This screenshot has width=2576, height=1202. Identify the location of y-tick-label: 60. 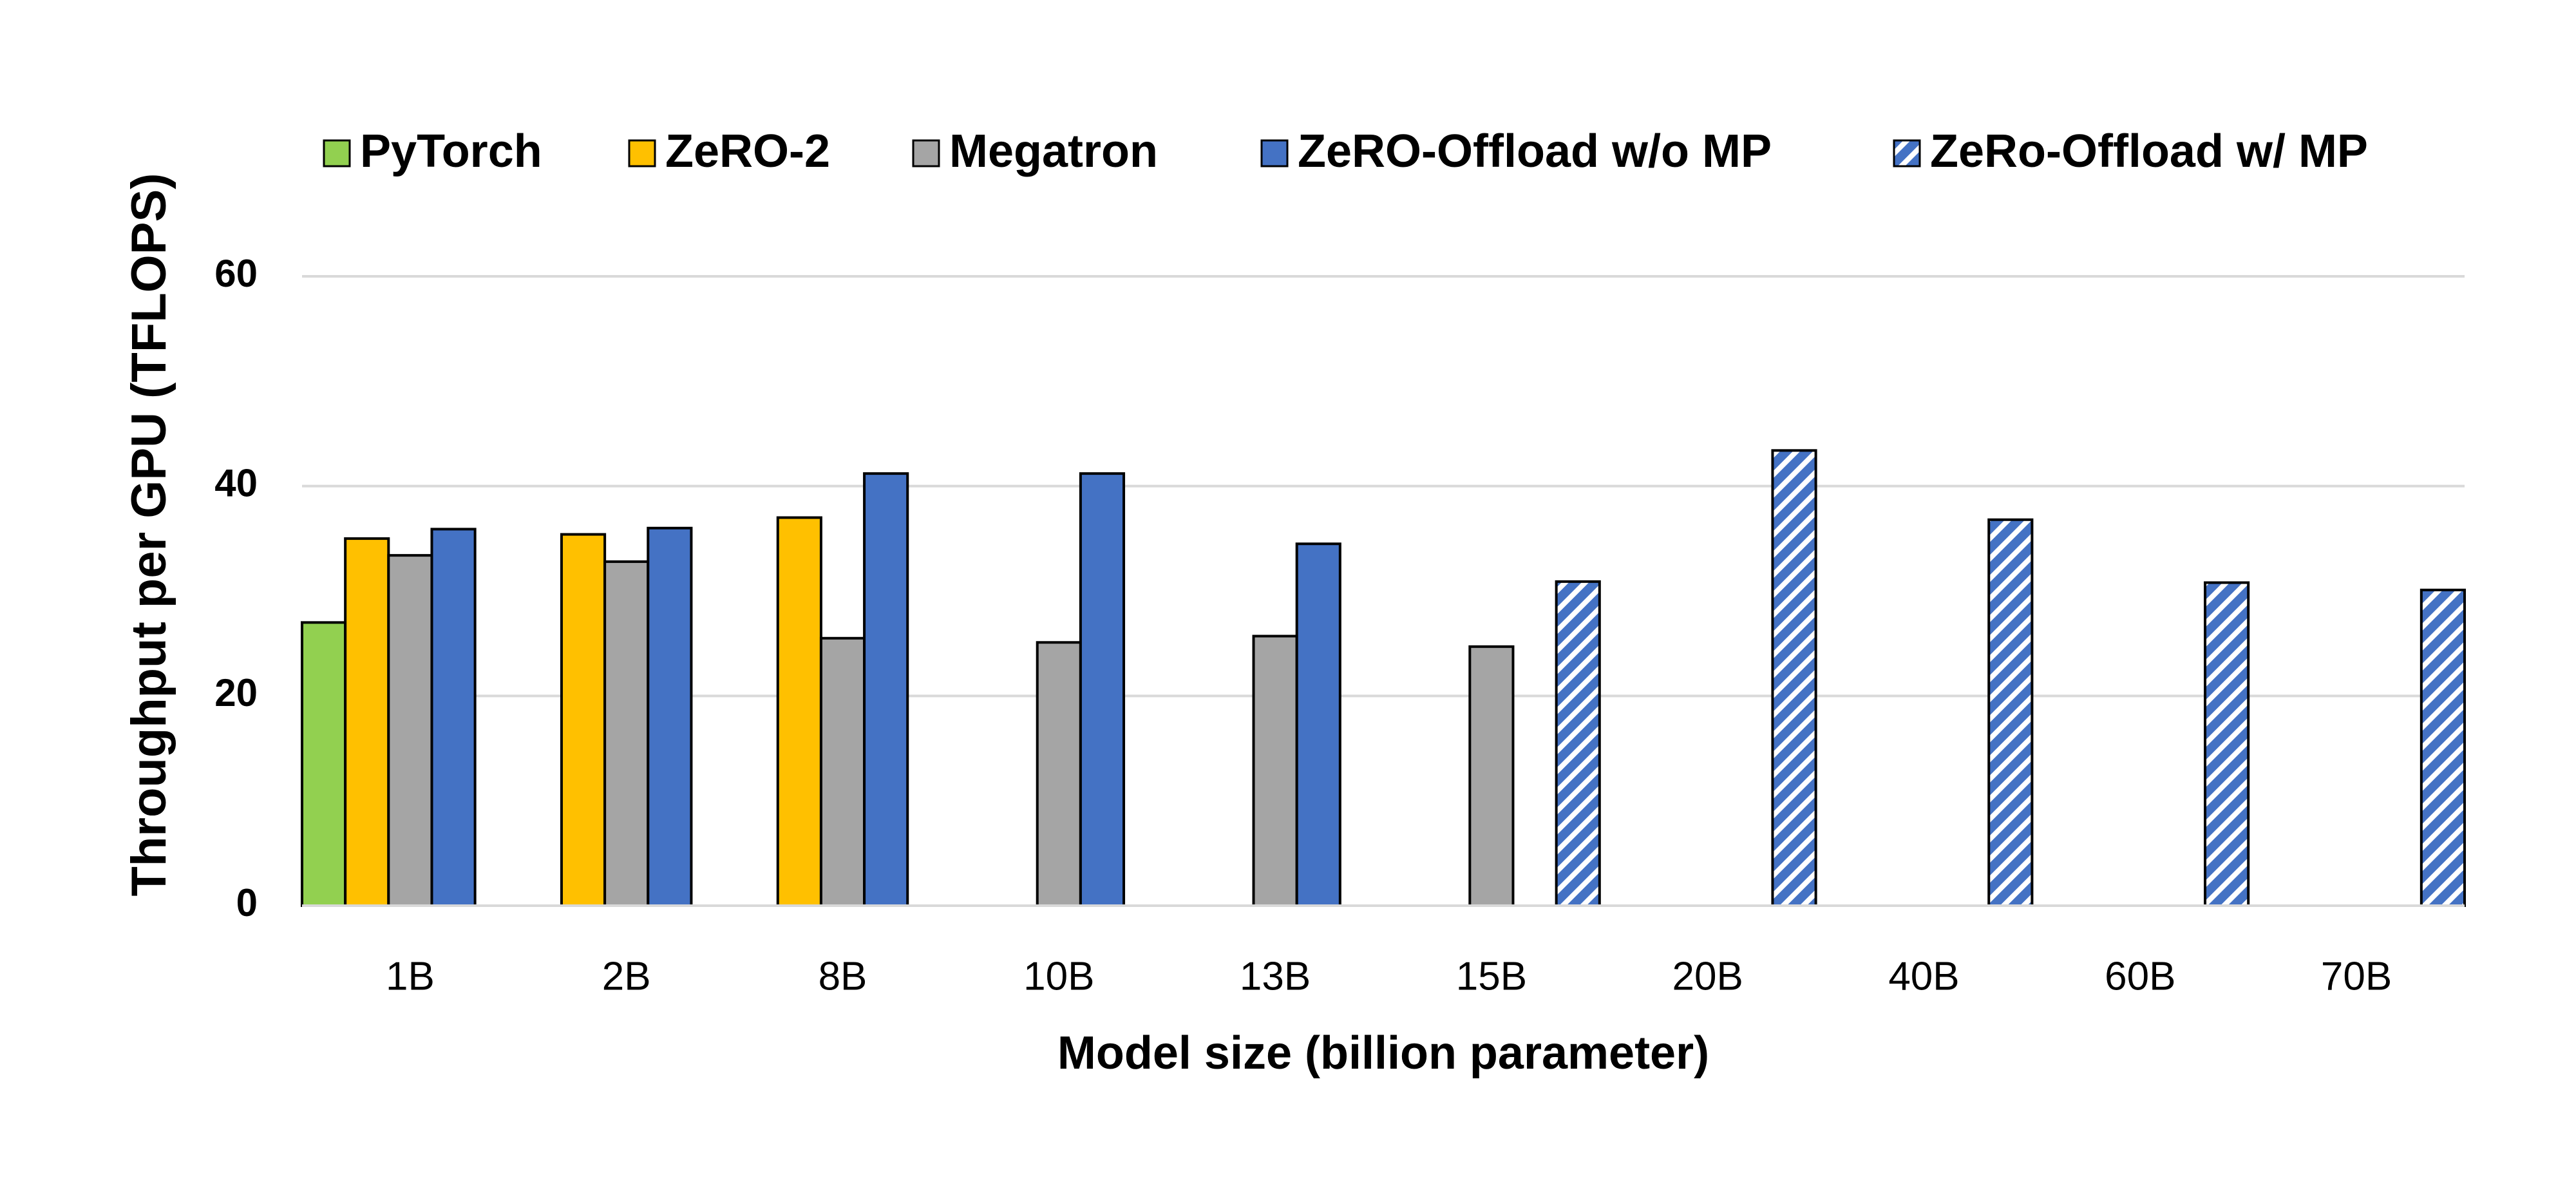
(236, 273).